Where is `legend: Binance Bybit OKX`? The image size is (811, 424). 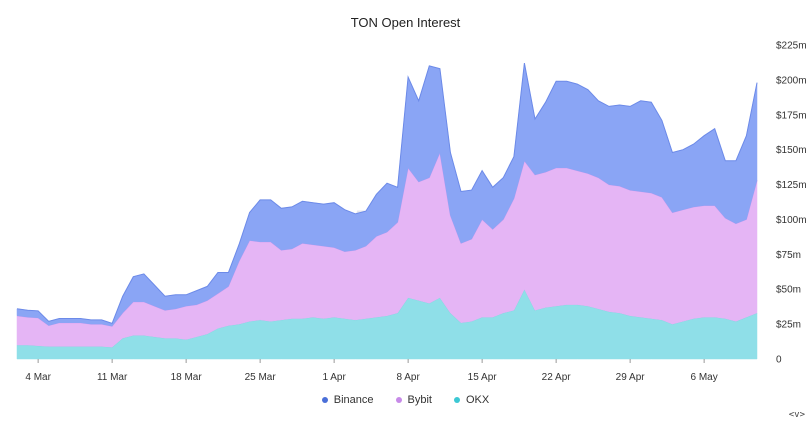
legend: Binance Bybit OKX is located at coordinates (405, 400).